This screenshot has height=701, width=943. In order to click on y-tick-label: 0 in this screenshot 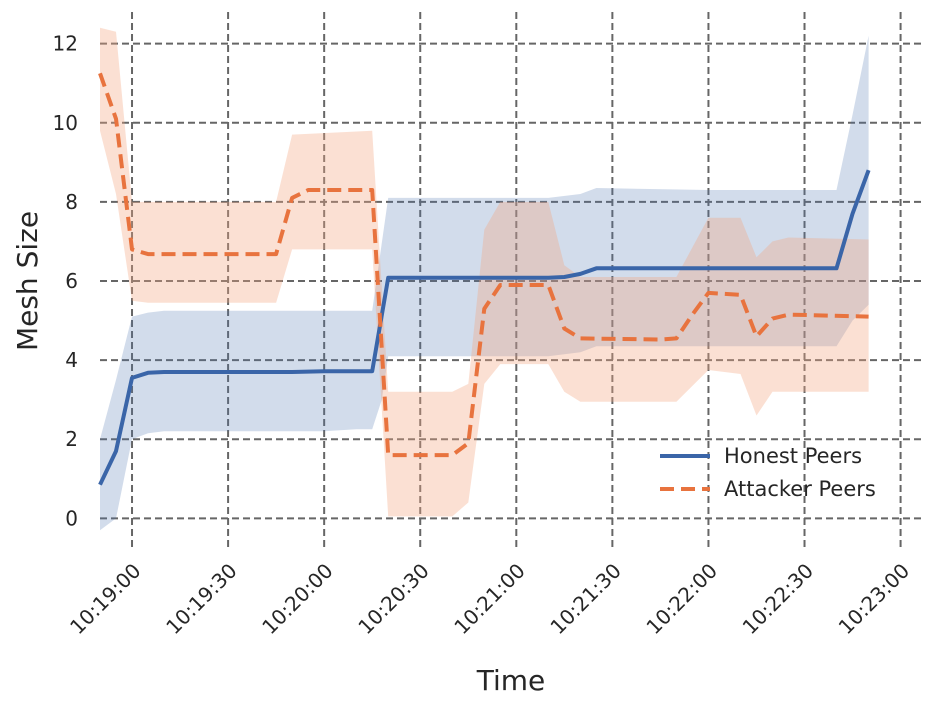, I will do `click(71, 518)`.